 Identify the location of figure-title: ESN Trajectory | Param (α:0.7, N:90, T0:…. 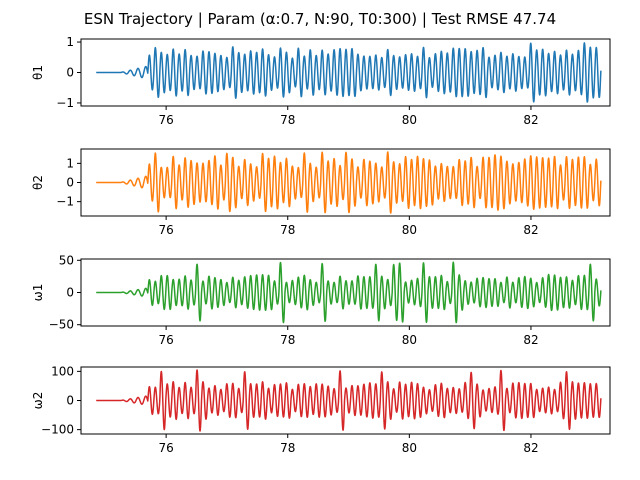
(320, 19).